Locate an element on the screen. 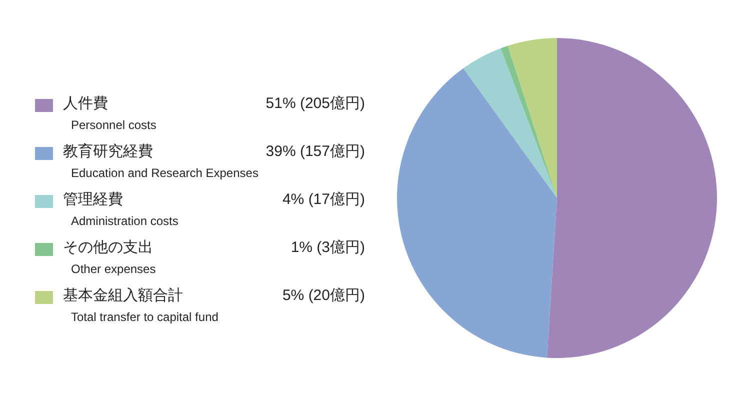 This screenshot has height=401, width=749. legend-label: 教育研究経費 Education and Research Expenses is located at coordinates (160, 161).